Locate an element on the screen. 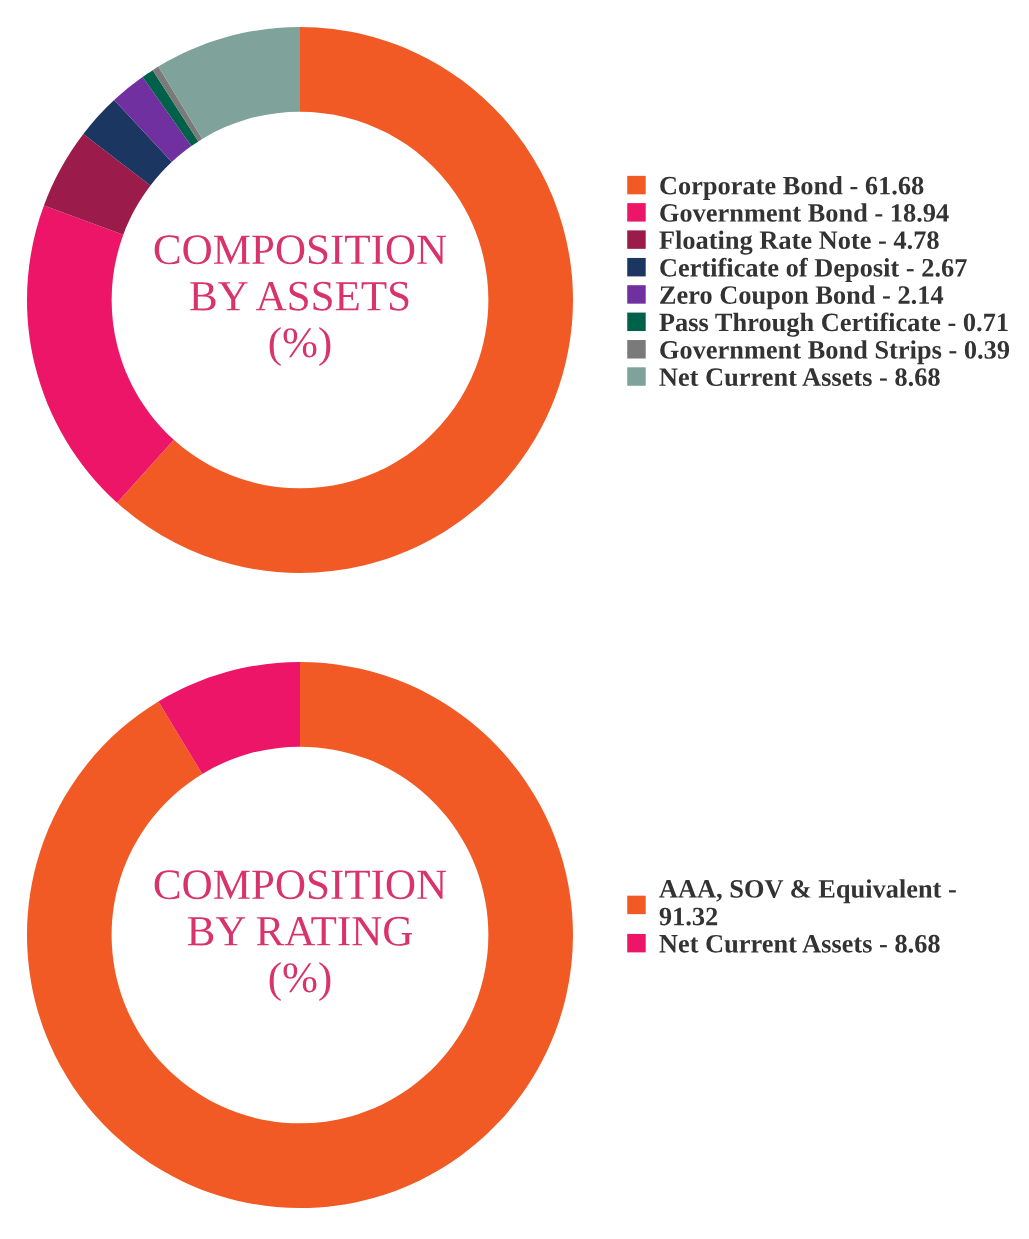 This screenshot has width=1029, height=1239. legend-label: Corporate Bond - 61.68 is located at coordinates (792, 188).